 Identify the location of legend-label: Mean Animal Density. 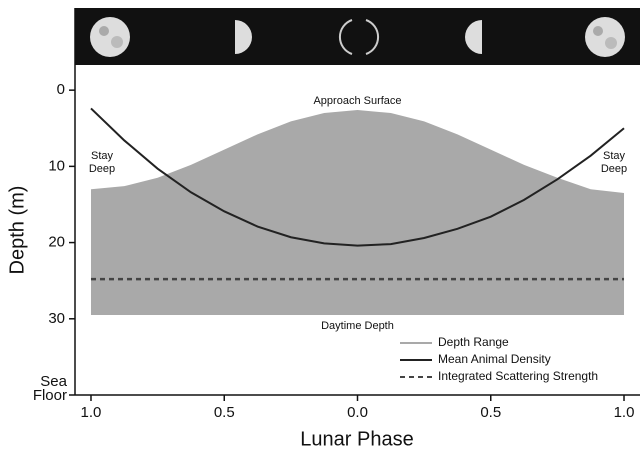
(494, 359).